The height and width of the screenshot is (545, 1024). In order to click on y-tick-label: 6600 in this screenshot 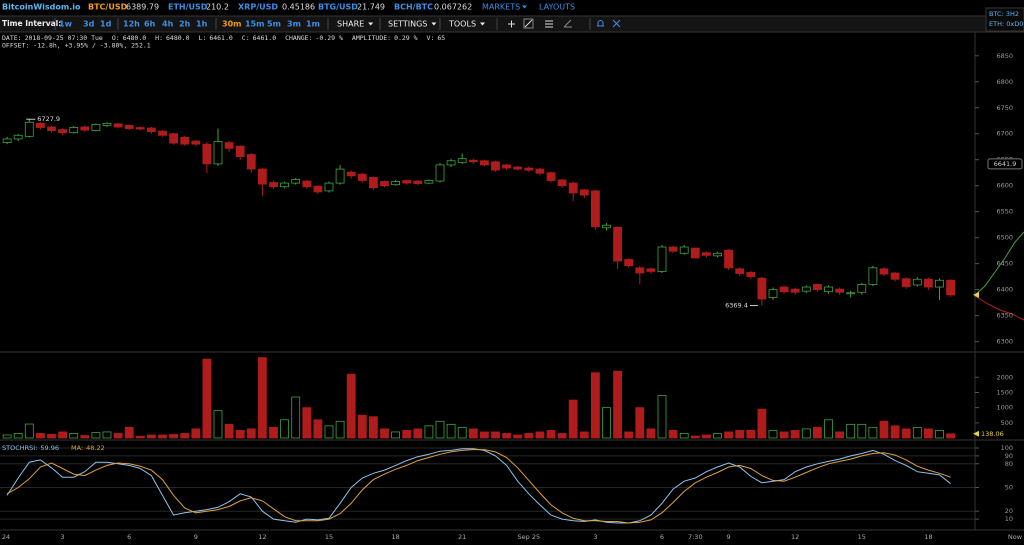, I will do `click(1004, 186)`.